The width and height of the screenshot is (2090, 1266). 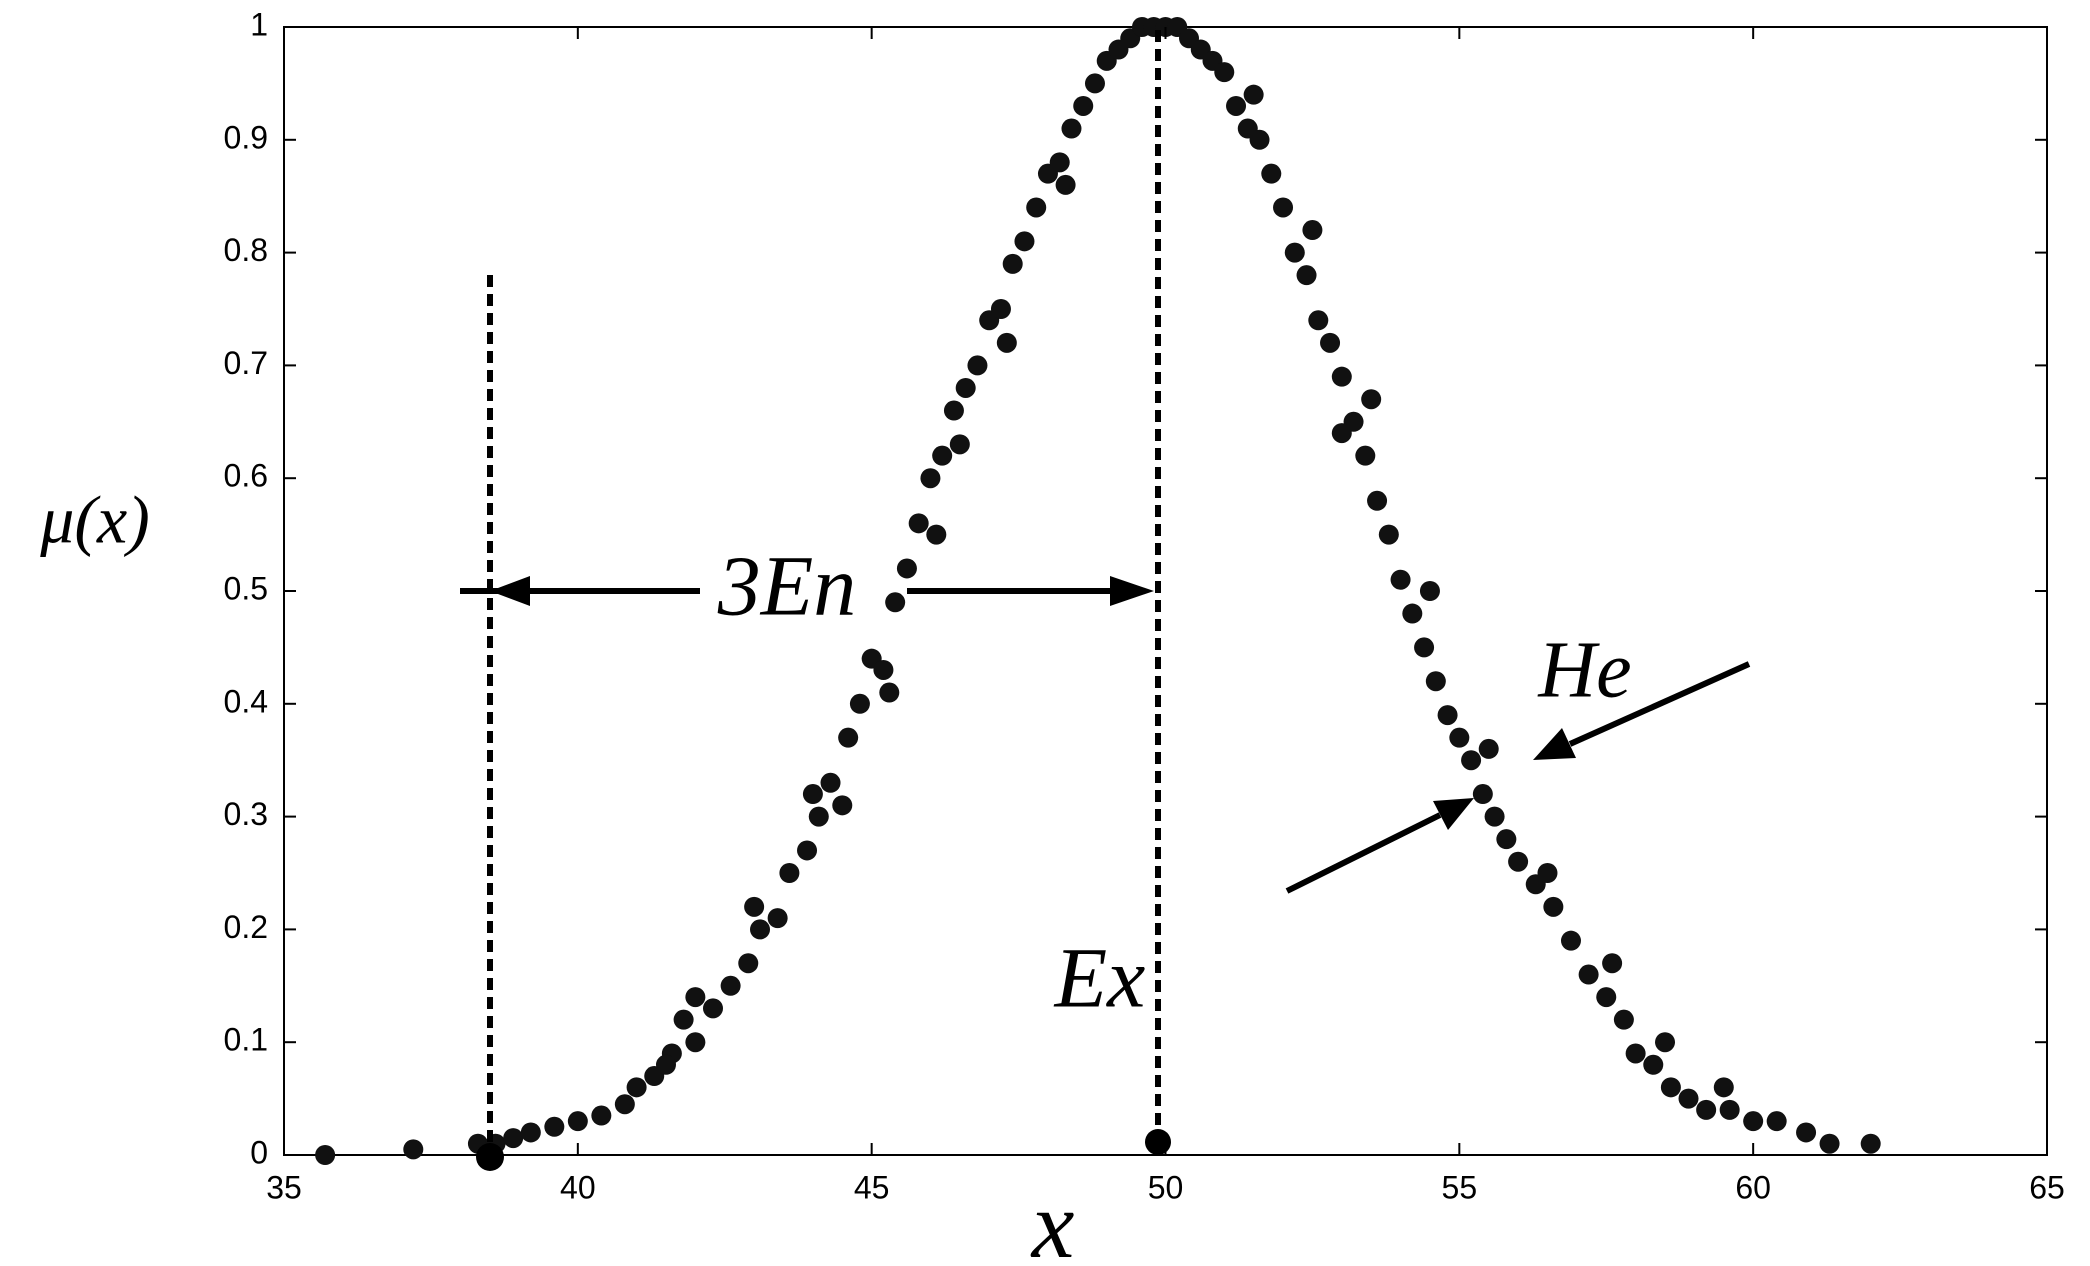 I want to click on y-tick-label: 0.4, so click(x=246, y=701).